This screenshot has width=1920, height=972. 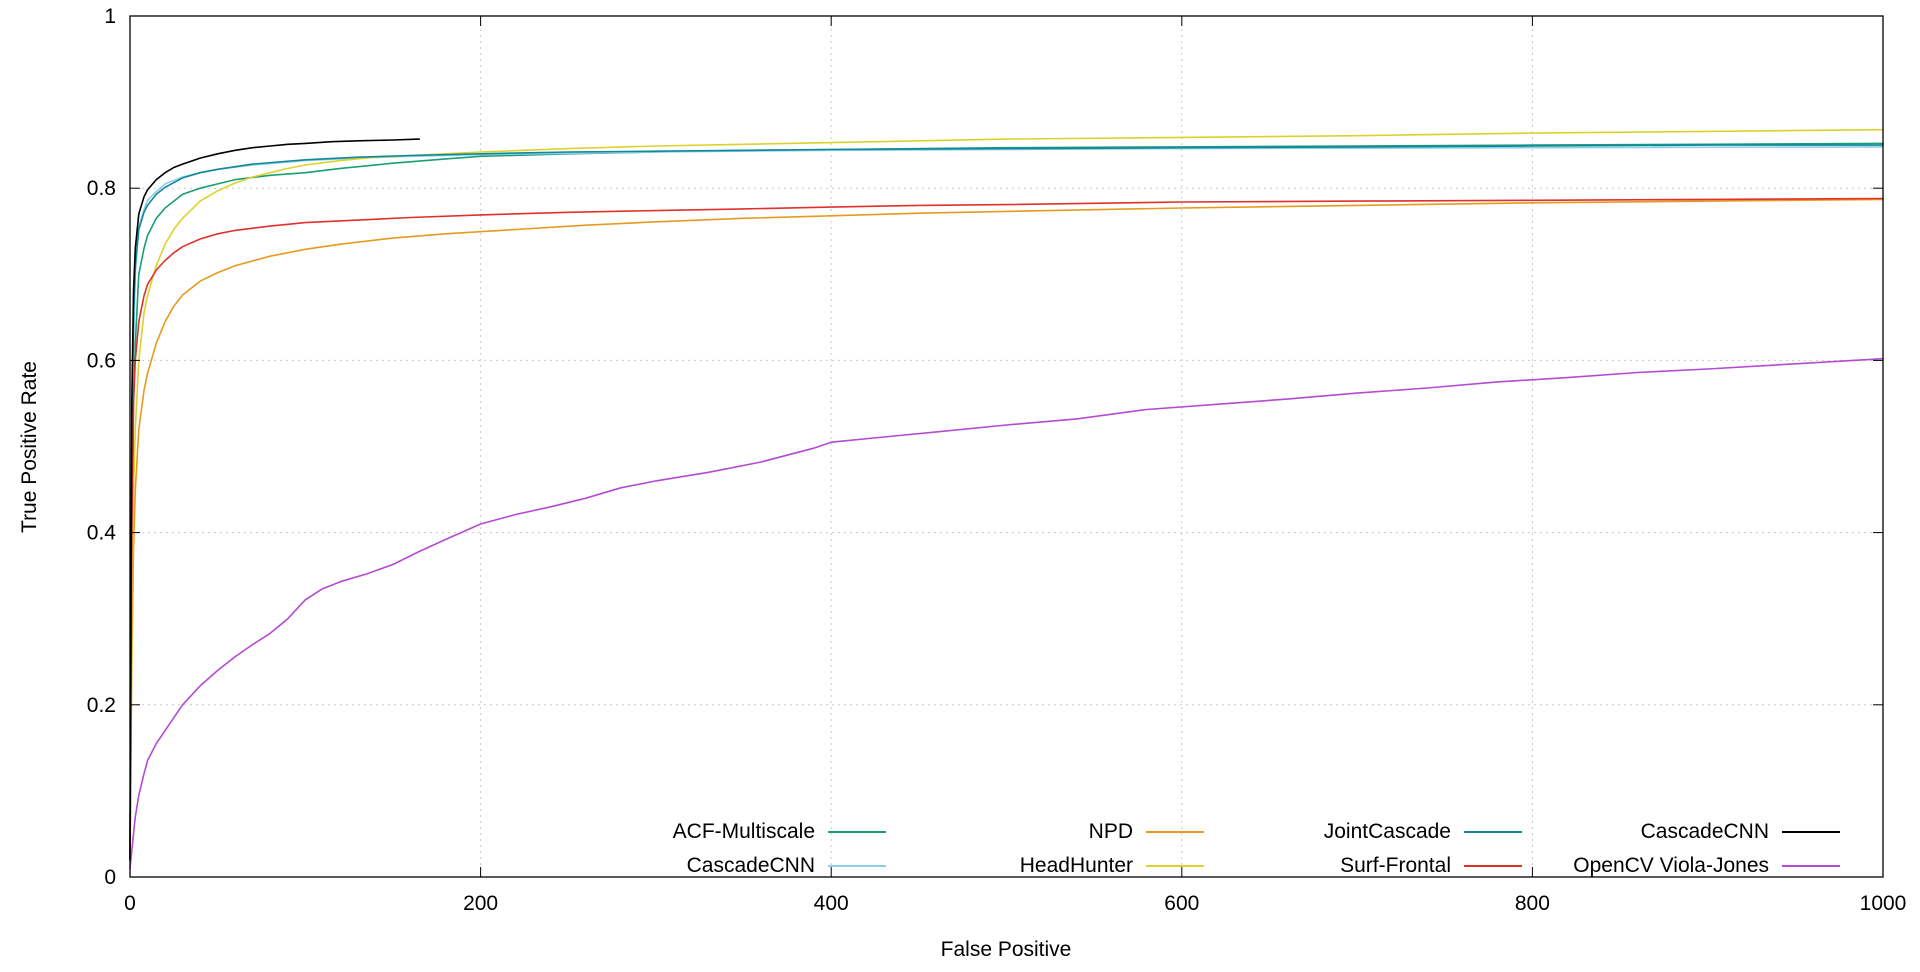 What do you see at coordinates (480, 903) in the screenshot?
I see `x-tick-label: 200` at bounding box center [480, 903].